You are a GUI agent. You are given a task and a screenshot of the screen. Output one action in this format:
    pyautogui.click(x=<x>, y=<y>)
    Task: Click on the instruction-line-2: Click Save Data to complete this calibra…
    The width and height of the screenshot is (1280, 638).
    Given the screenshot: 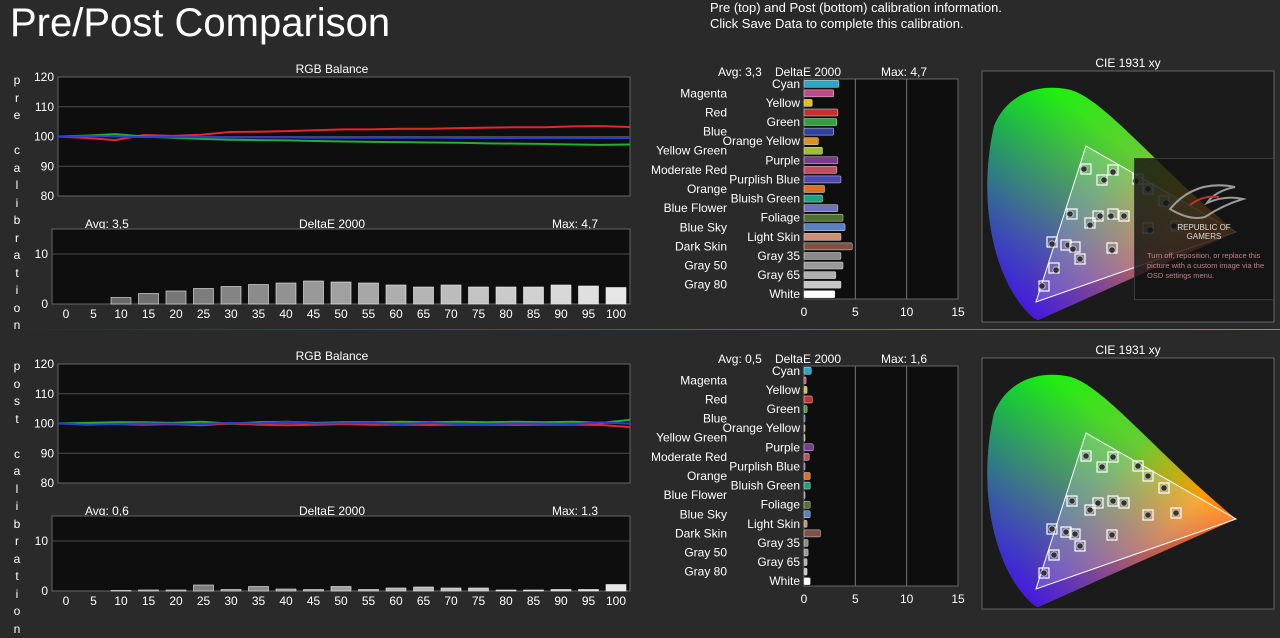 What is the action you would take?
    pyautogui.click(x=837, y=23)
    